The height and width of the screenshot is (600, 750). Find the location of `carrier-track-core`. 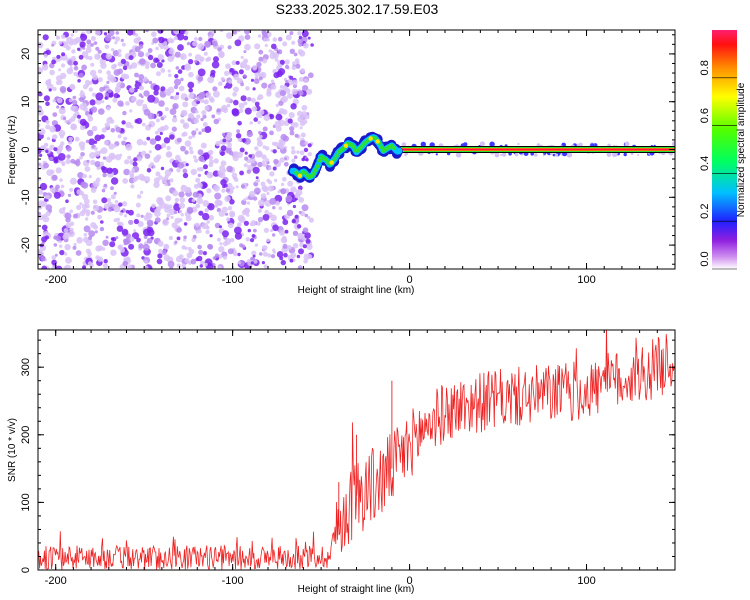

carrier-track-core is located at coordinates (334, 159).